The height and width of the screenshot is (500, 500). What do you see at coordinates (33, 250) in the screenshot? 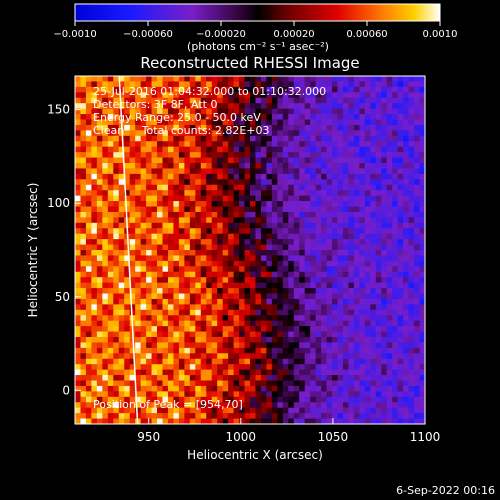
I see `y-axis-label: Heliocentric Y (arcsec)` at bounding box center [33, 250].